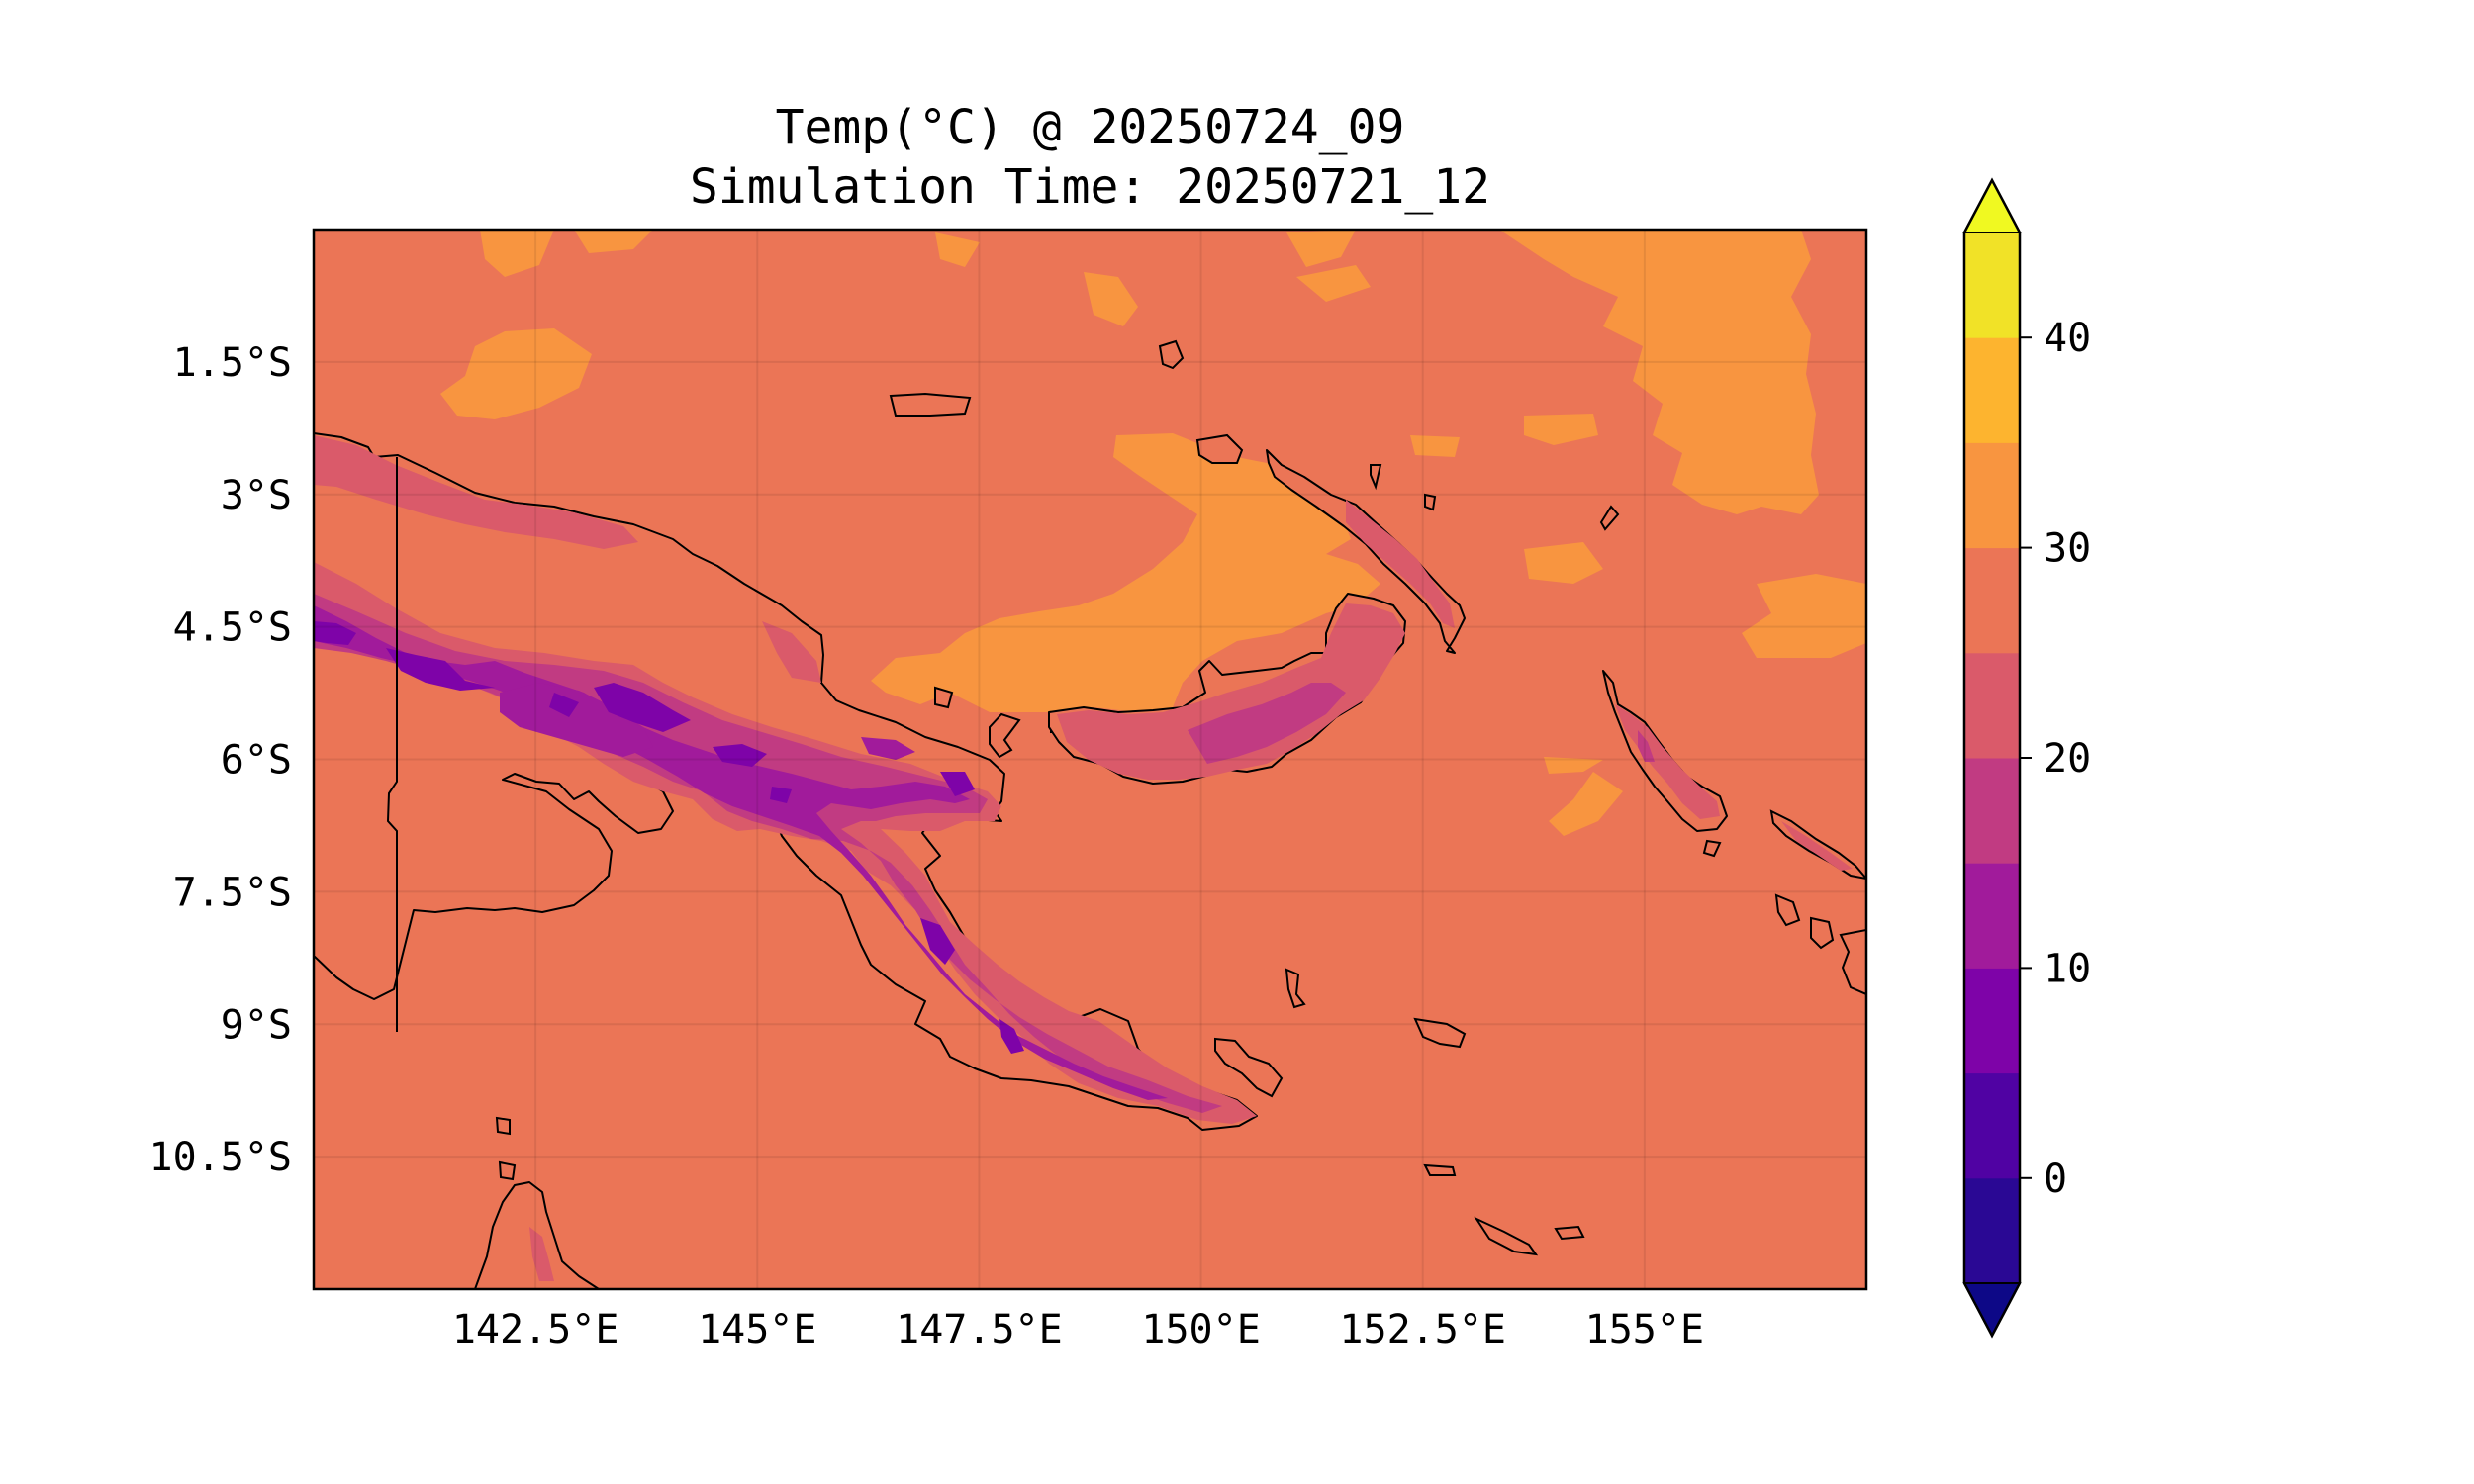 This screenshot has height=1484, width=2474. Describe the element at coordinates (1423, 1329) in the screenshot. I see `lon-tick-label: 152.5°E` at that location.